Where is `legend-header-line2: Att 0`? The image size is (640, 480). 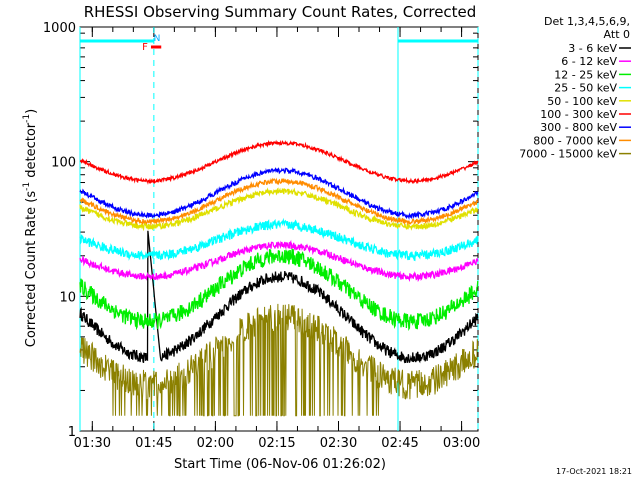 legend-header-line2: Att 0 is located at coordinates (617, 34).